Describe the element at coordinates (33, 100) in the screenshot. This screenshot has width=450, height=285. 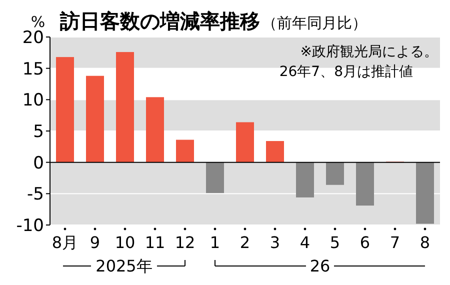
I see `y-tick-label: 10` at that location.